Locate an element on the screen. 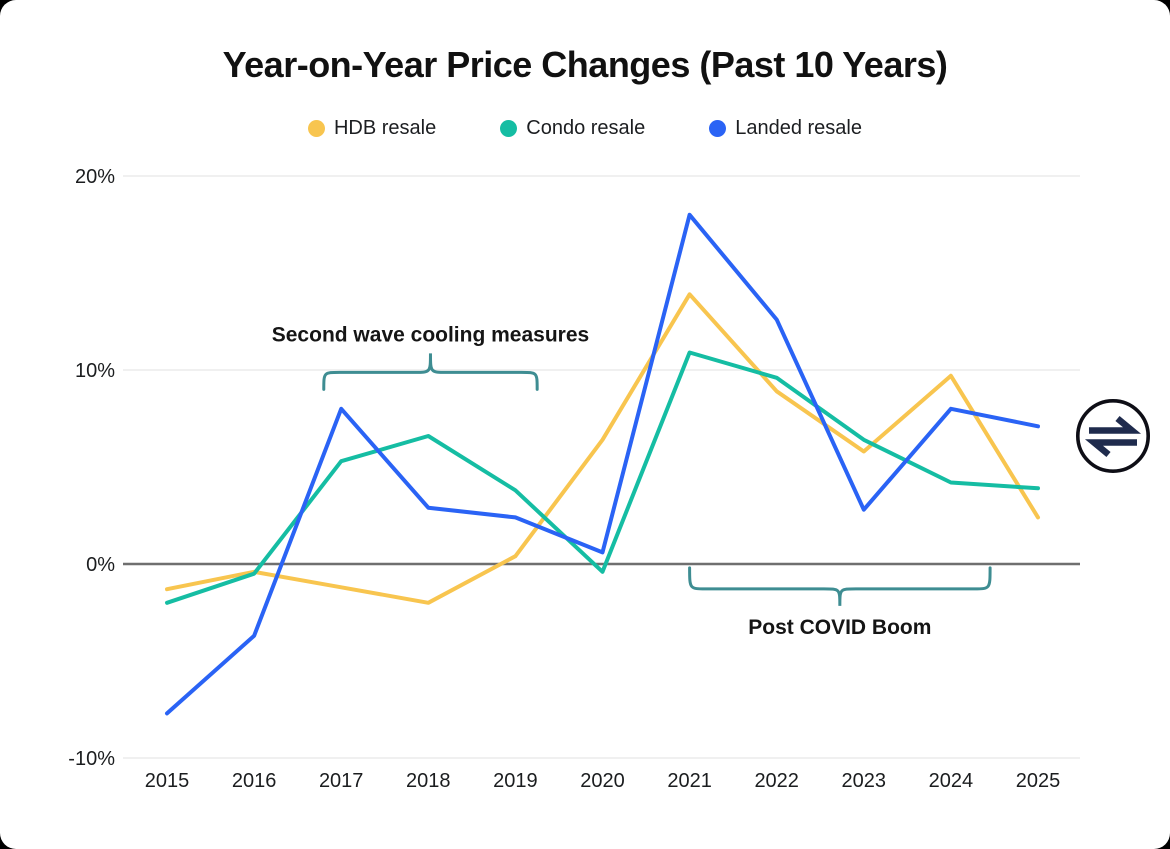 The height and width of the screenshot is (849, 1170). x-tick-label: 2025 is located at coordinates (1038, 781).